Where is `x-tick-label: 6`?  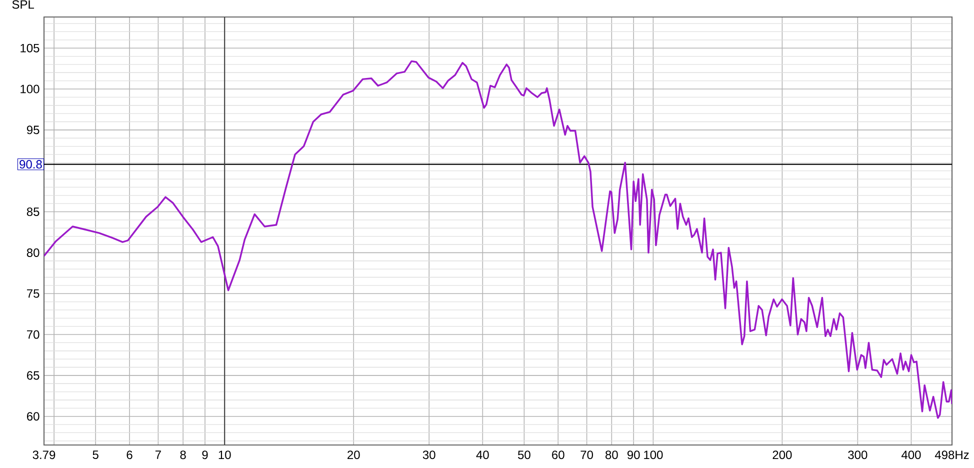
x-tick-label: 6 is located at coordinates (129, 455).